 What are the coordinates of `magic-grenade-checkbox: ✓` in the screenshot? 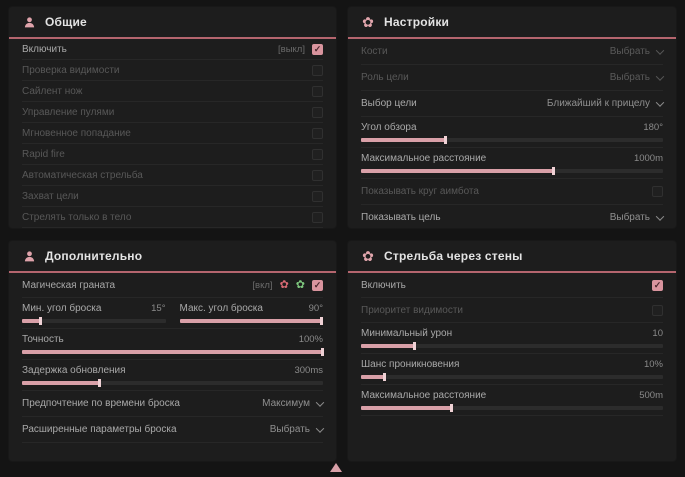 It's located at (317, 285).